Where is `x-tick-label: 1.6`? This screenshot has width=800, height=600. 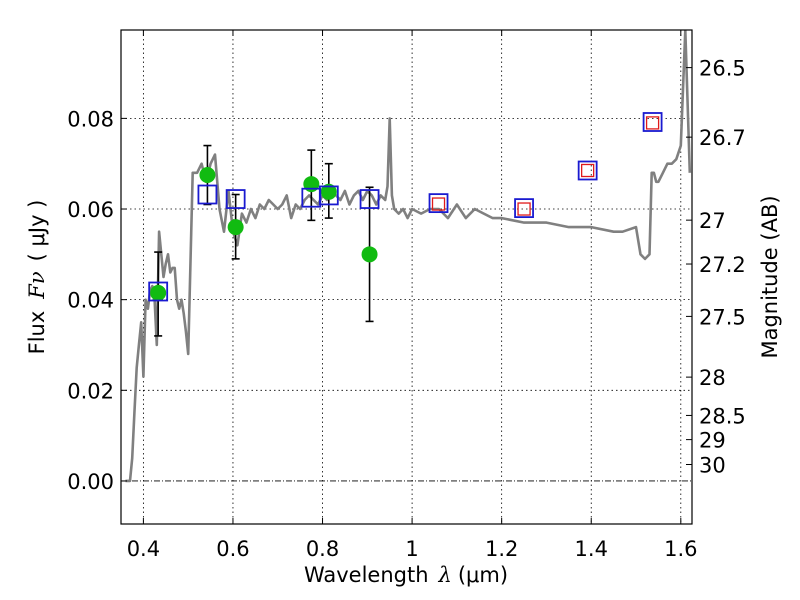 x-tick-label: 1.6 is located at coordinates (680, 549).